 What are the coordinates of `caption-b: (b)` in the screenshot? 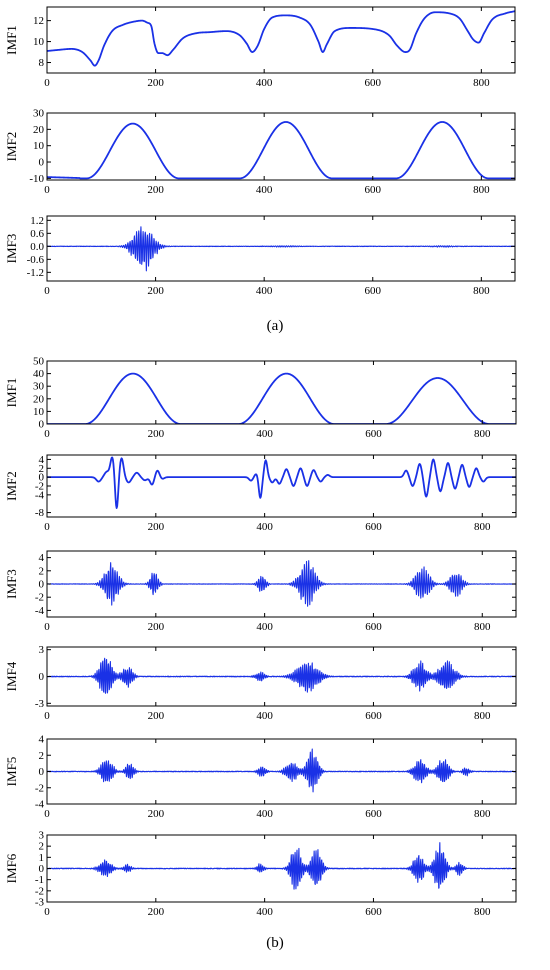 It's located at (275, 943).